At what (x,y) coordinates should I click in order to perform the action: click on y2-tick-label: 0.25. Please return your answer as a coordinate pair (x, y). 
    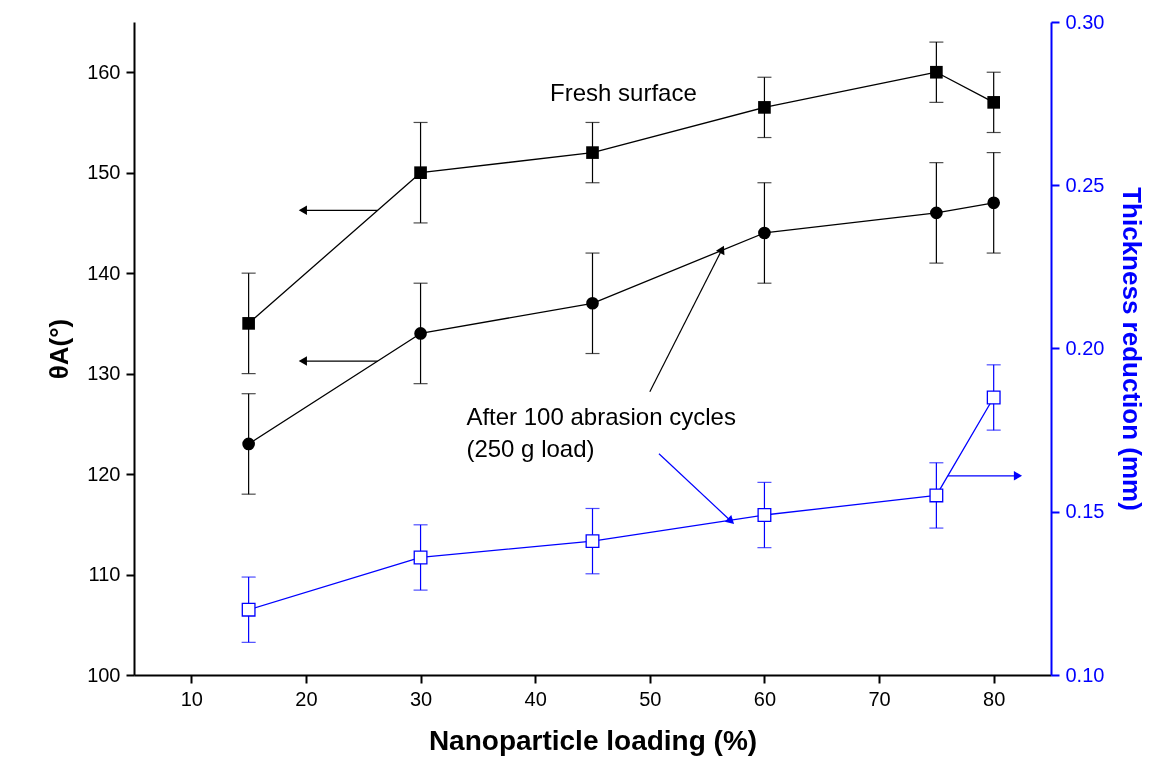
    Looking at the image, I should click on (1085, 184).